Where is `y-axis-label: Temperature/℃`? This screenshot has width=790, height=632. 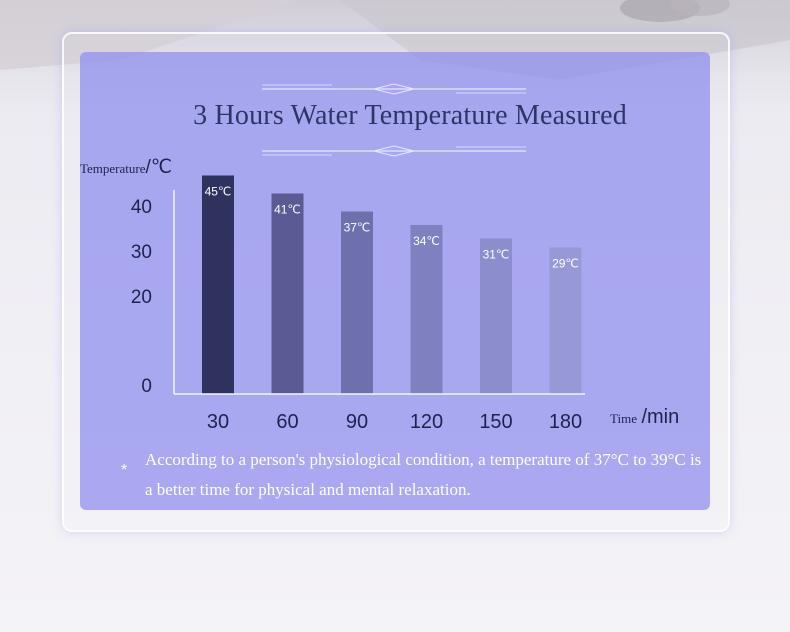
y-axis-label: Temperature/℃ is located at coordinates (126, 167).